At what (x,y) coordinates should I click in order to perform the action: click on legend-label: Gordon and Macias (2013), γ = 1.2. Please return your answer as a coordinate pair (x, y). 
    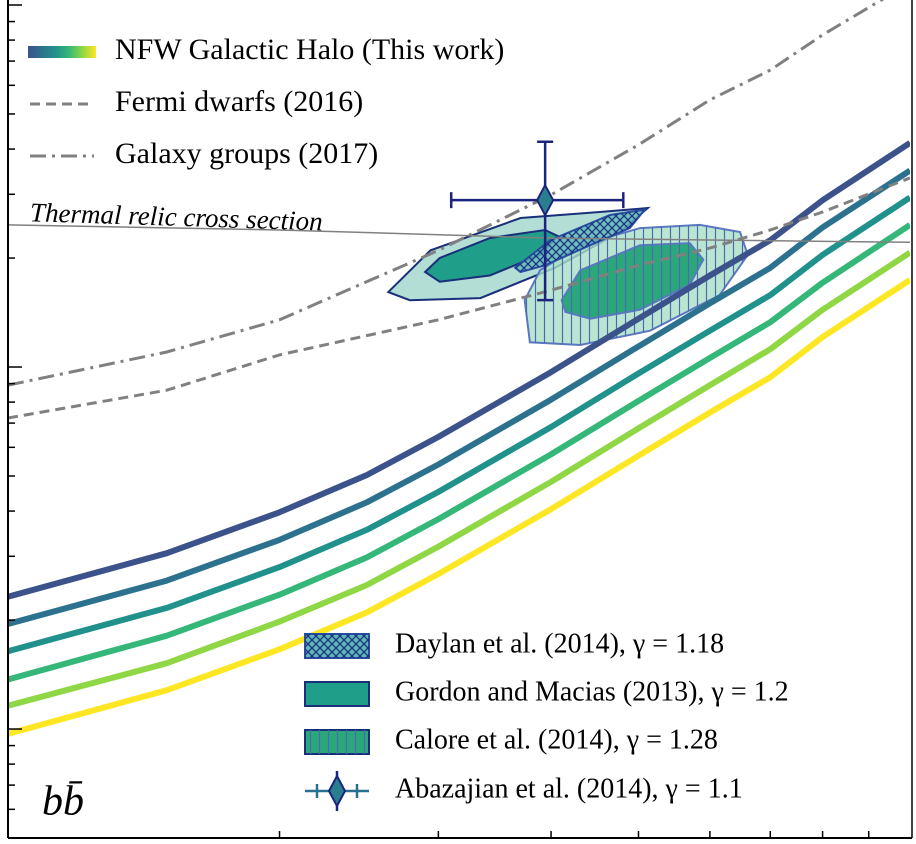
    Looking at the image, I should click on (592, 691).